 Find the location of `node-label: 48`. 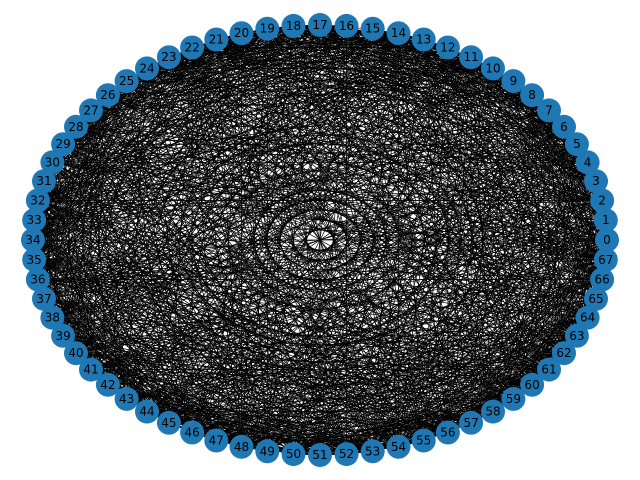

node-label: 48 is located at coordinates (241, 447).